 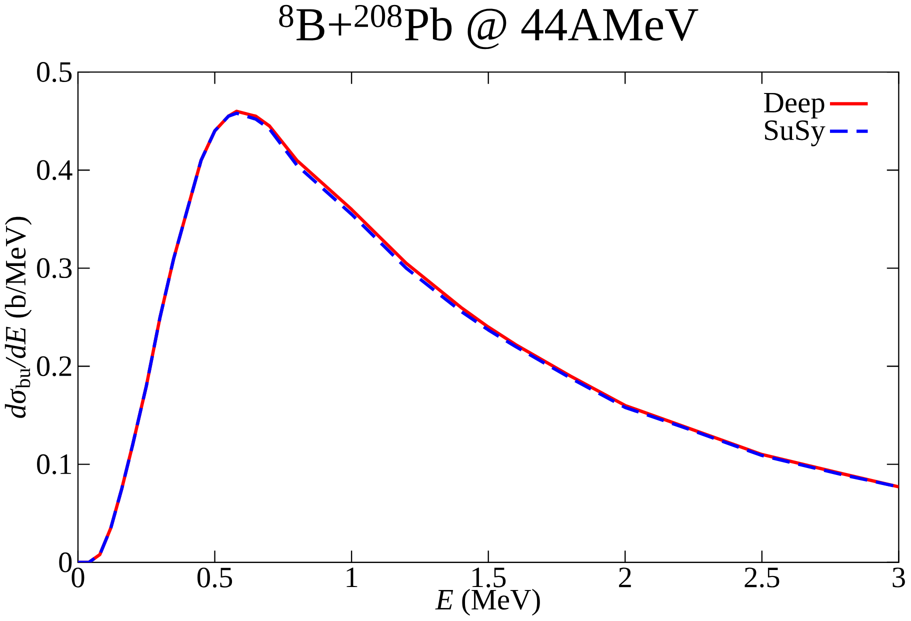 What do you see at coordinates (898, 578) in the screenshot?
I see `x-tick-label: 3` at bounding box center [898, 578].